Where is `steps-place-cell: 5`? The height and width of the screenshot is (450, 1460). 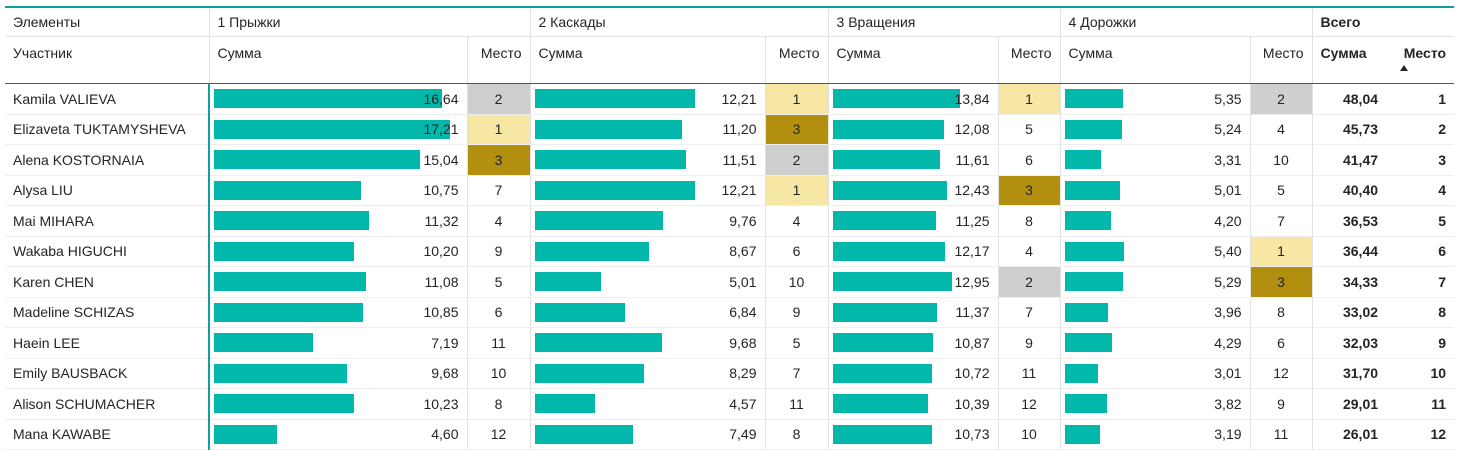
steps-place-cell: 5 is located at coordinates (1281, 190).